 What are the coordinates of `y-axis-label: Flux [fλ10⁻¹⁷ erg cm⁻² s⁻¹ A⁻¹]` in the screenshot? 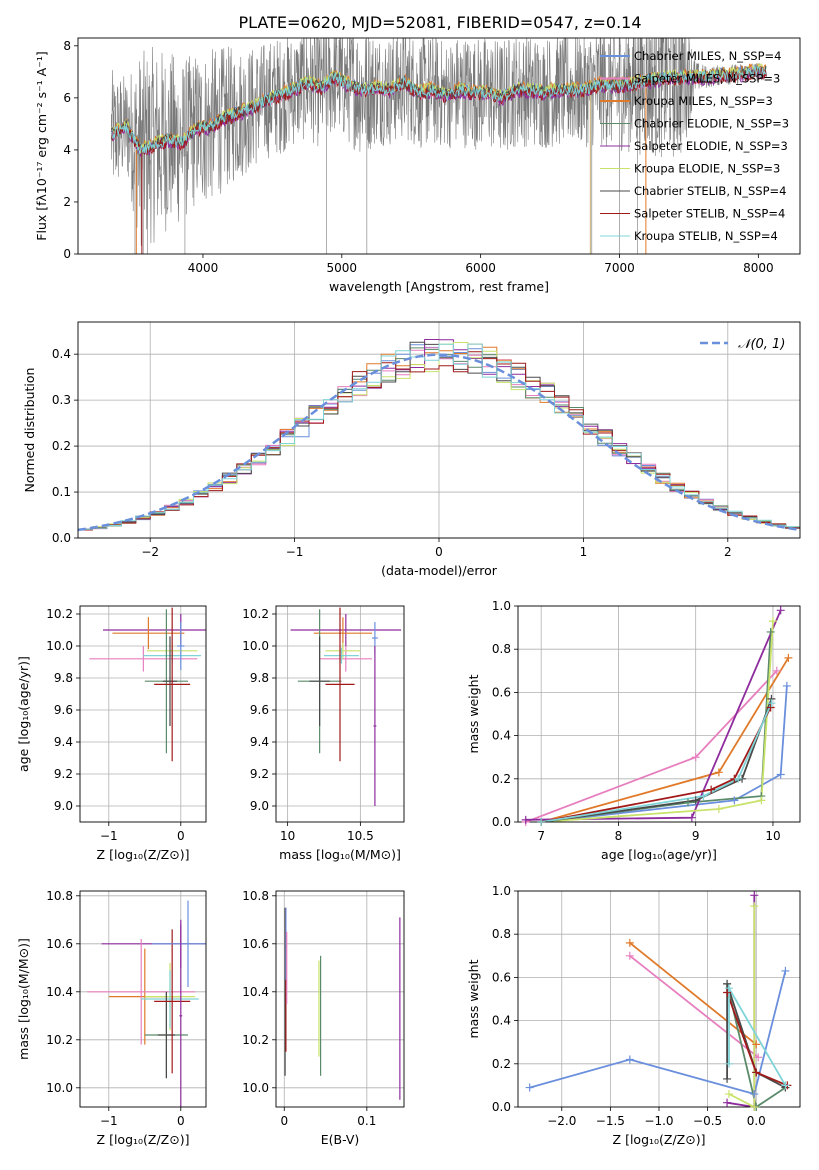 It's located at (41, 145).